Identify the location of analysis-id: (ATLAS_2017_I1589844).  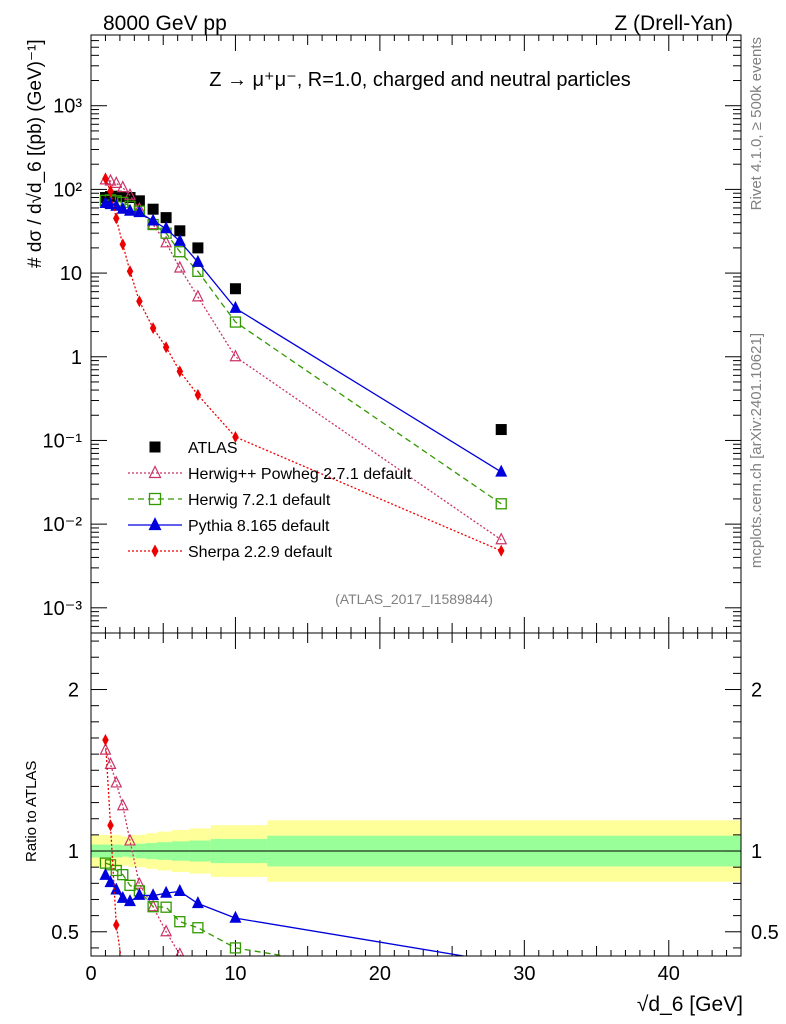
(414, 599).